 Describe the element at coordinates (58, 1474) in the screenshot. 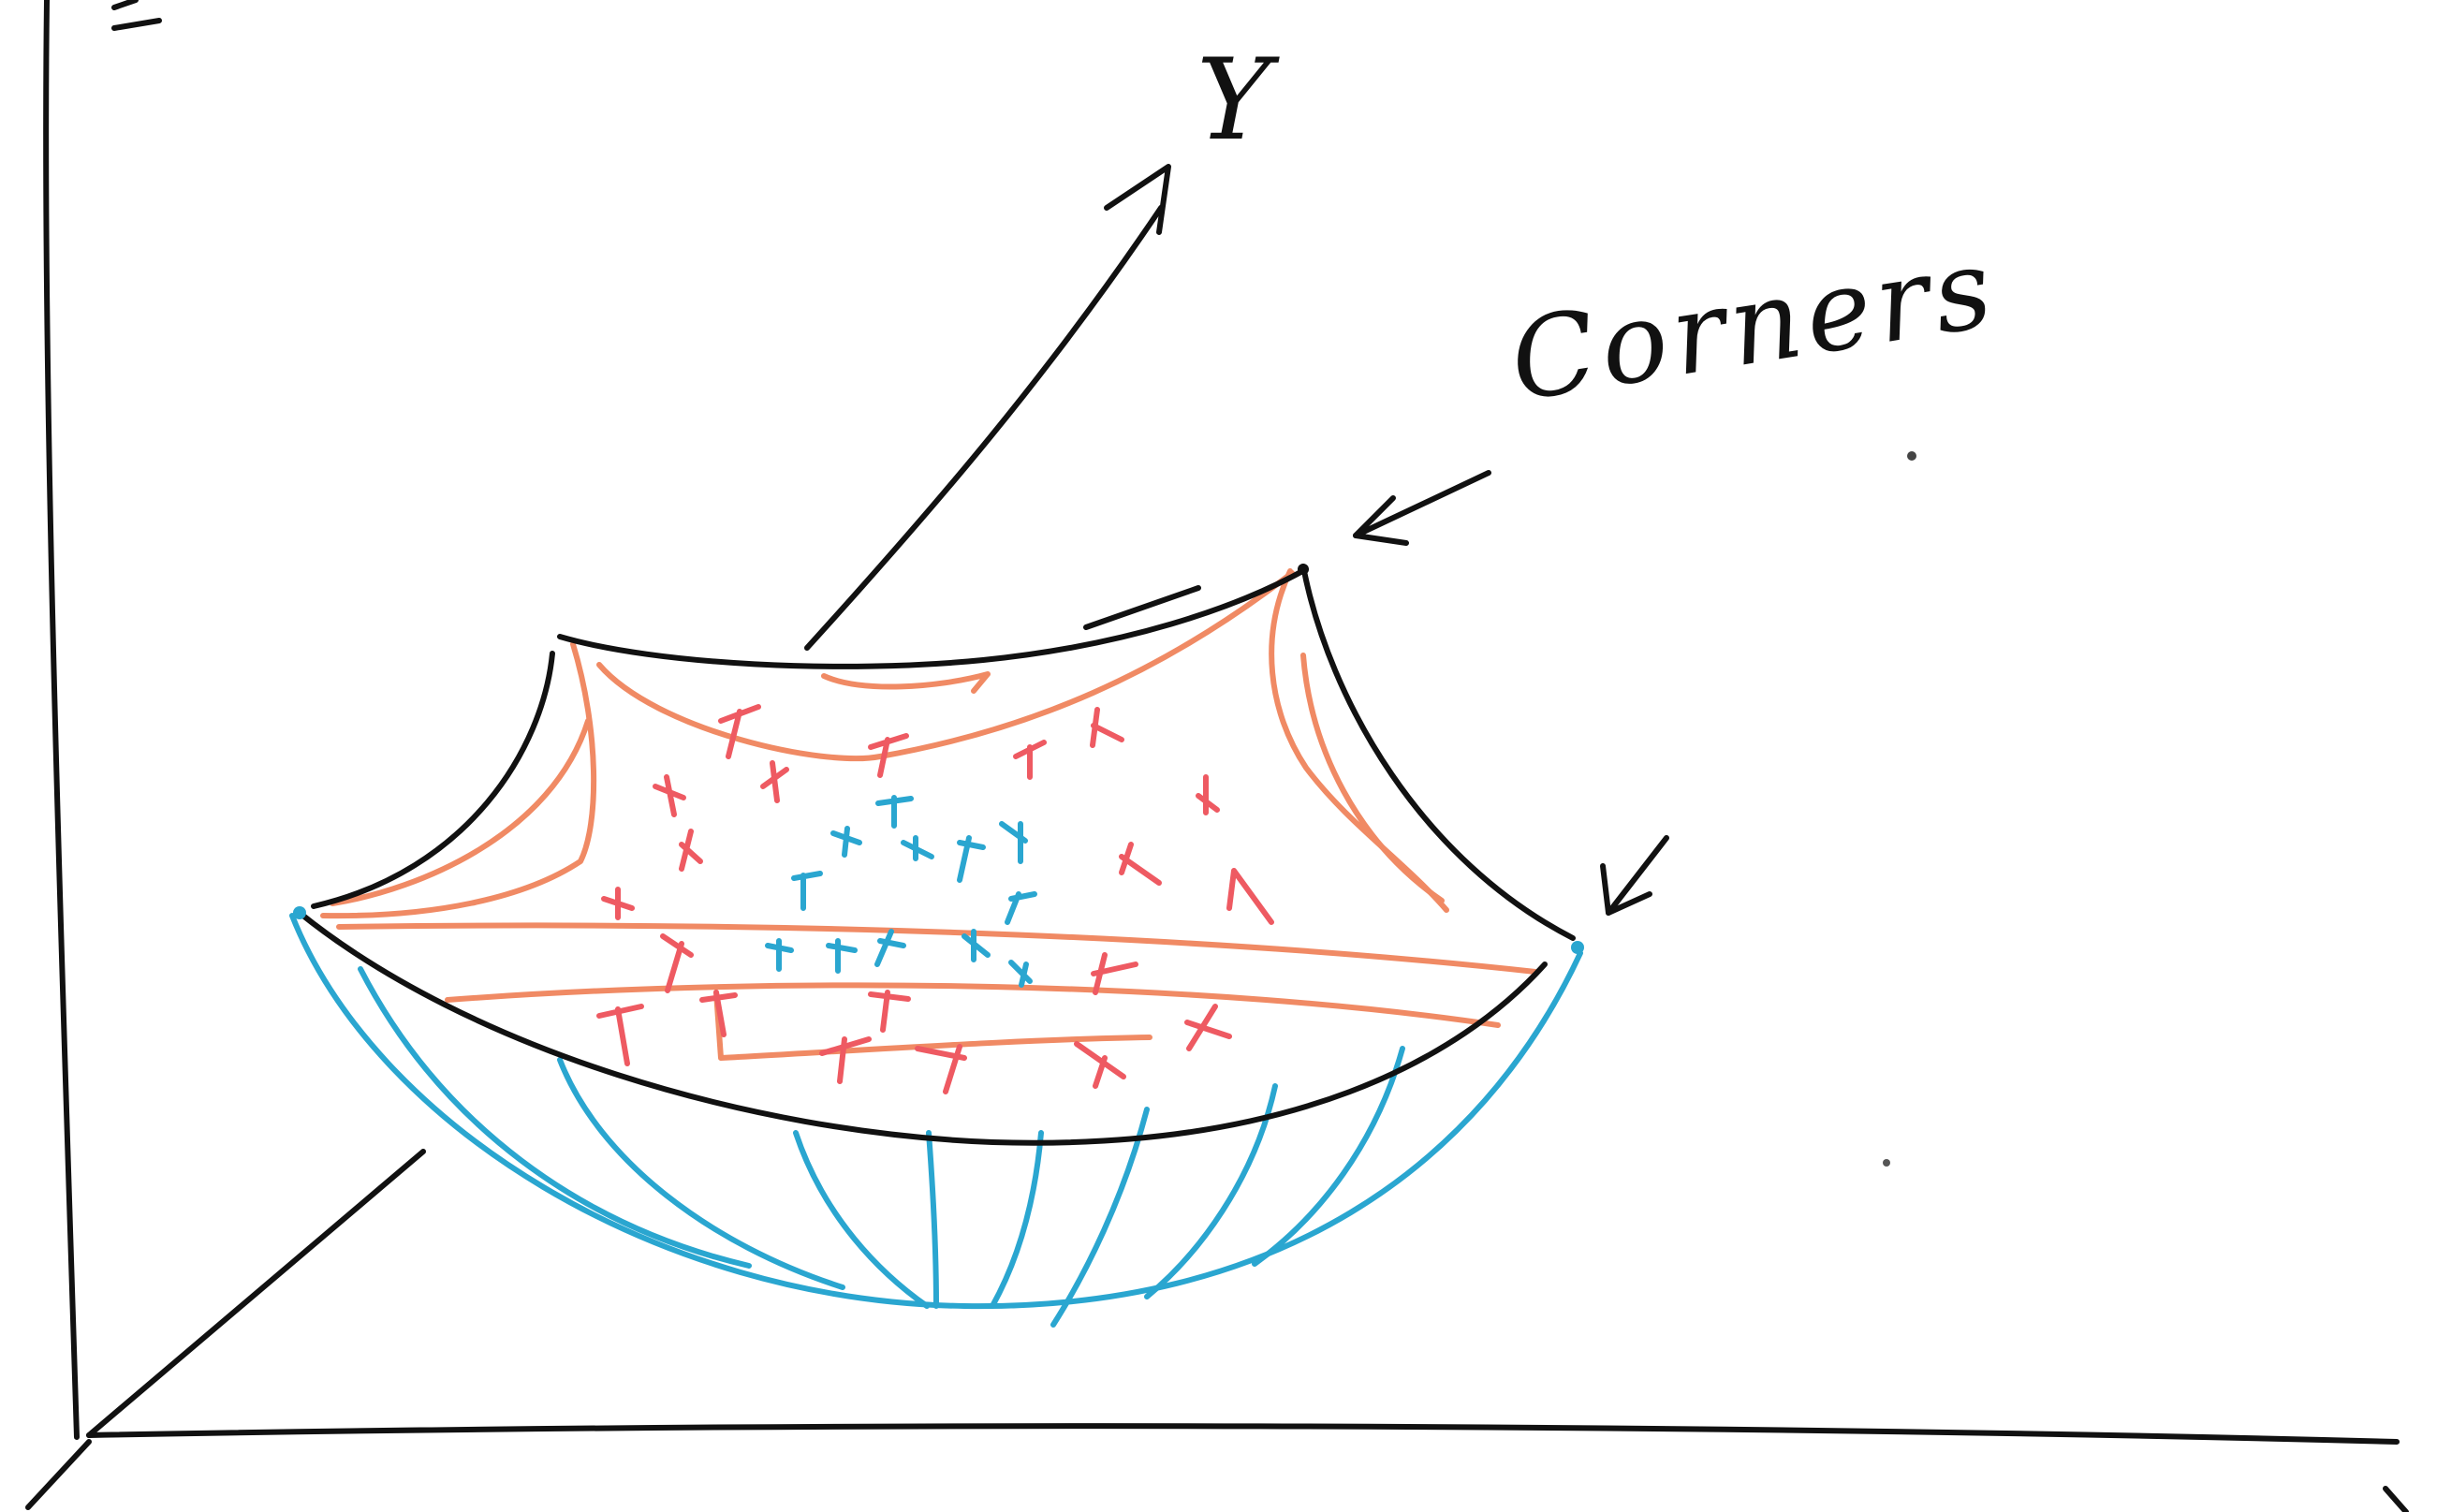

I see `depth-axis-front-tail` at that location.